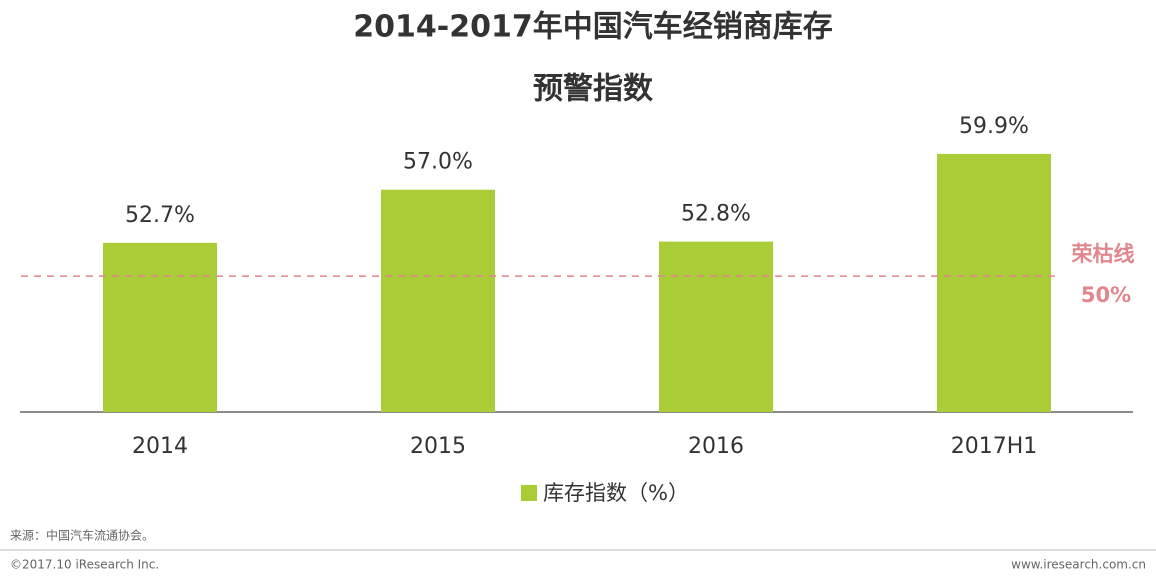  What do you see at coordinates (160, 215) in the screenshot?
I see `value-label: 52.7%` at bounding box center [160, 215].